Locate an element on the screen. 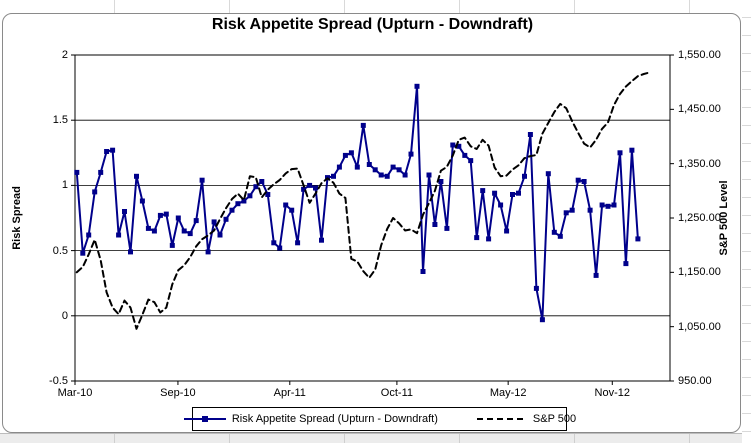  left-axis-title: Risk Spread is located at coordinates (17, 218).